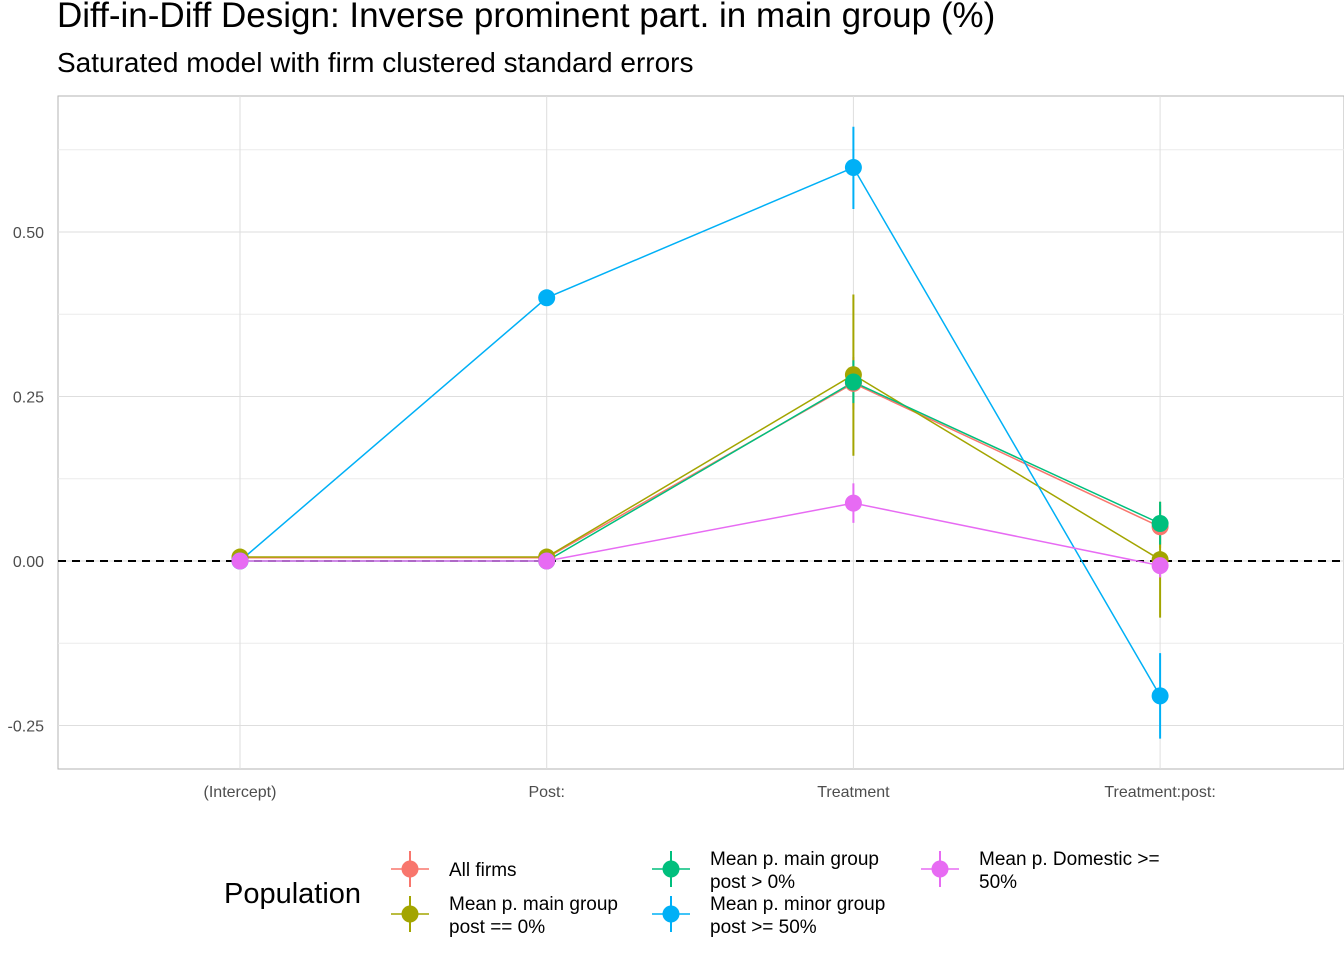 The width and height of the screenshot is (1344, 960). What do you see at coordinates (292, 894) in the screenshot?
I see `legend-title: Population` at bounding box center [292, 894].